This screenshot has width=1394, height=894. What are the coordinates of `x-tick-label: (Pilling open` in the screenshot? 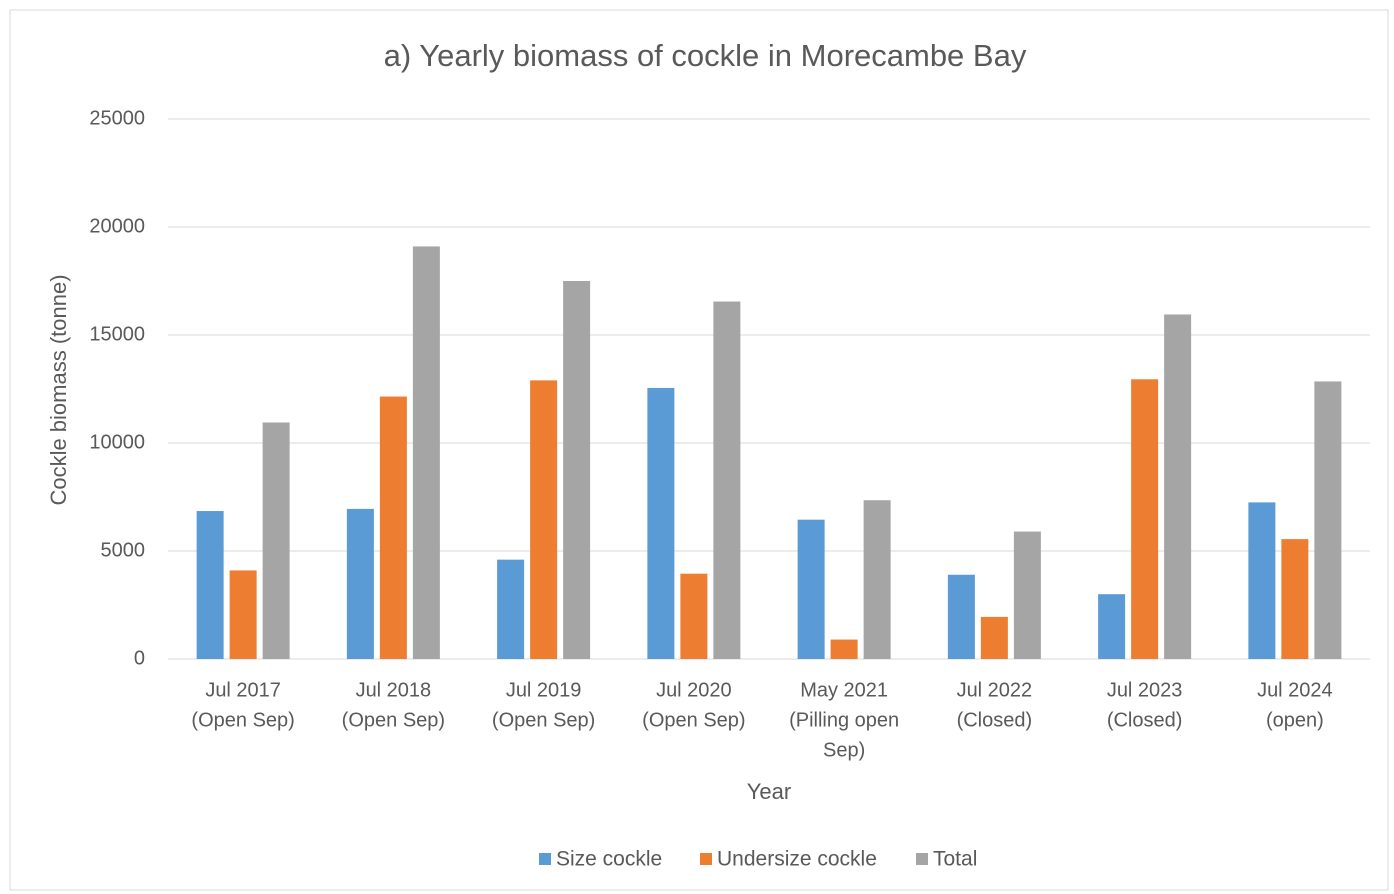 It's located at (844, 720).